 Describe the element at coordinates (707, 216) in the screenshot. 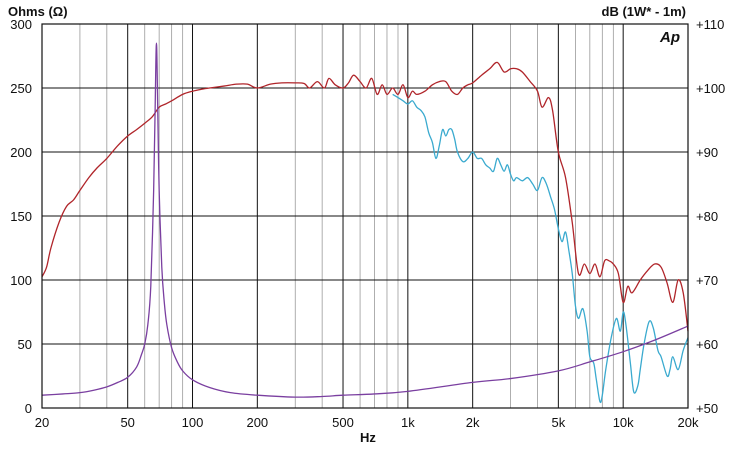

I see `right-tick-label: +80` at that location.